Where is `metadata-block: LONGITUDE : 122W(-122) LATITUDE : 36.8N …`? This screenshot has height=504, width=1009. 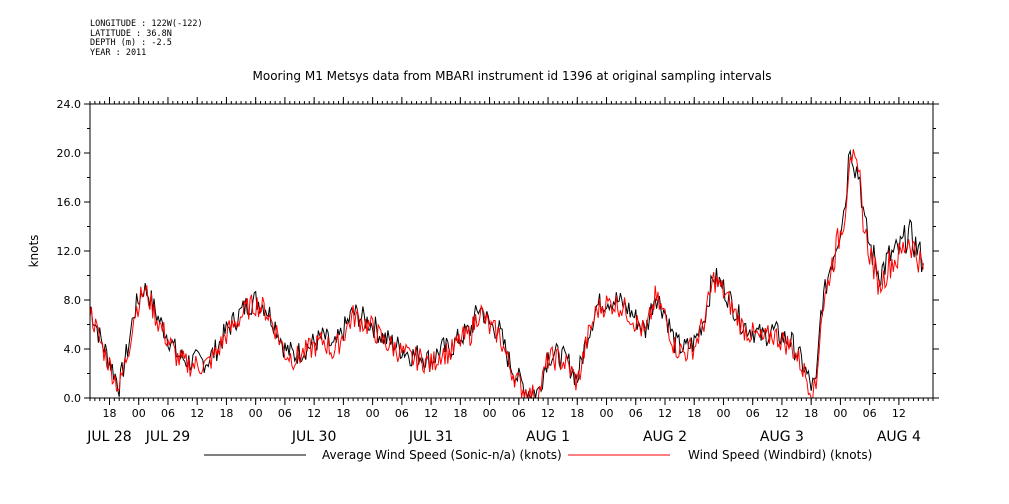
metadata-block: LONGITUDE : 122W(-122) LATITUDE : 36.8N … is located at coordinates (146, 38).